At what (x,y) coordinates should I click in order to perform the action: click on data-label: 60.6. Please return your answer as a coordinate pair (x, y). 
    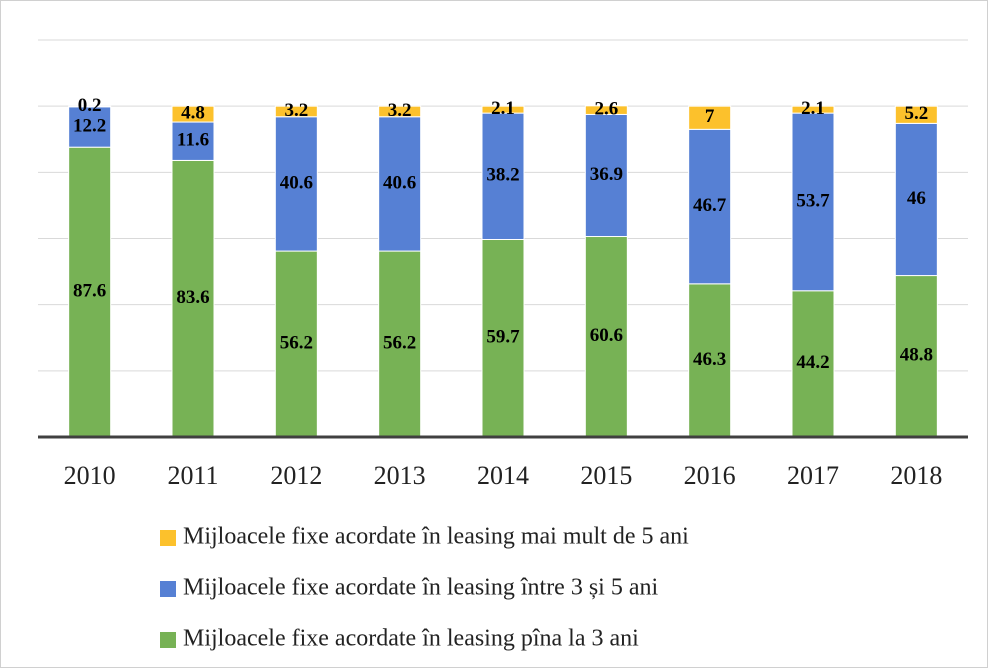
    Looking at the image, I should click on (606, 335).